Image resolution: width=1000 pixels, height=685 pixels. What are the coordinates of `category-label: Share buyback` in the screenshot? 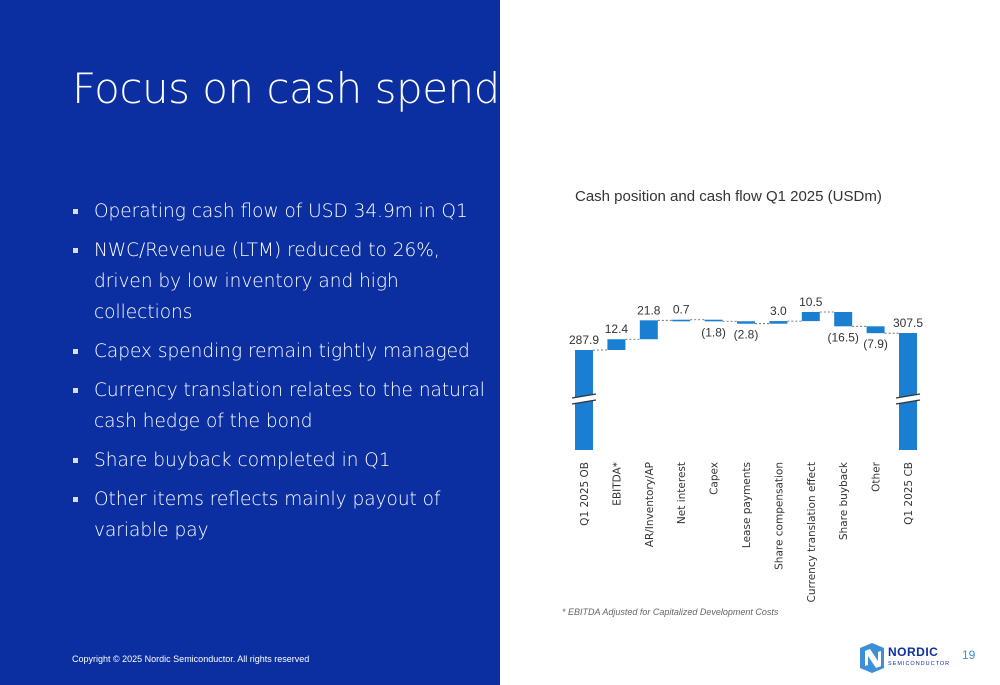 It's located at (844, 500).